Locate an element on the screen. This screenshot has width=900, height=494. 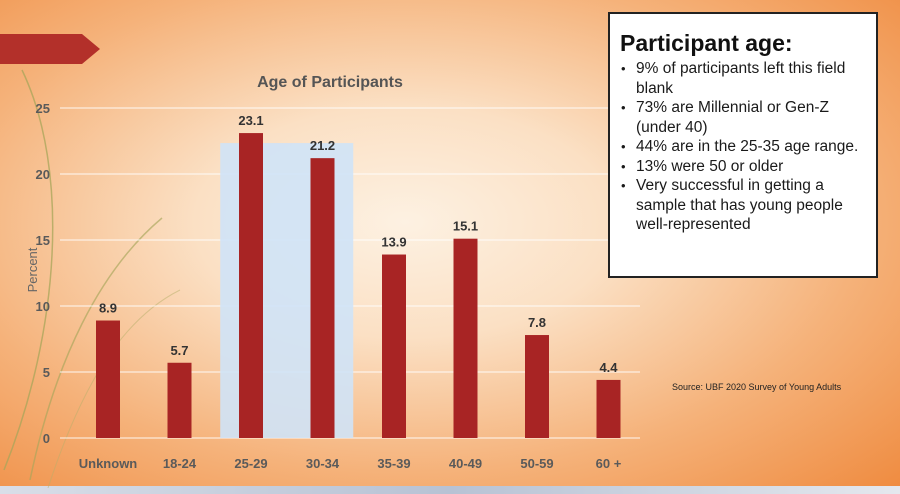
chart-title: Age of Participants is located at coordinates (330, 82).